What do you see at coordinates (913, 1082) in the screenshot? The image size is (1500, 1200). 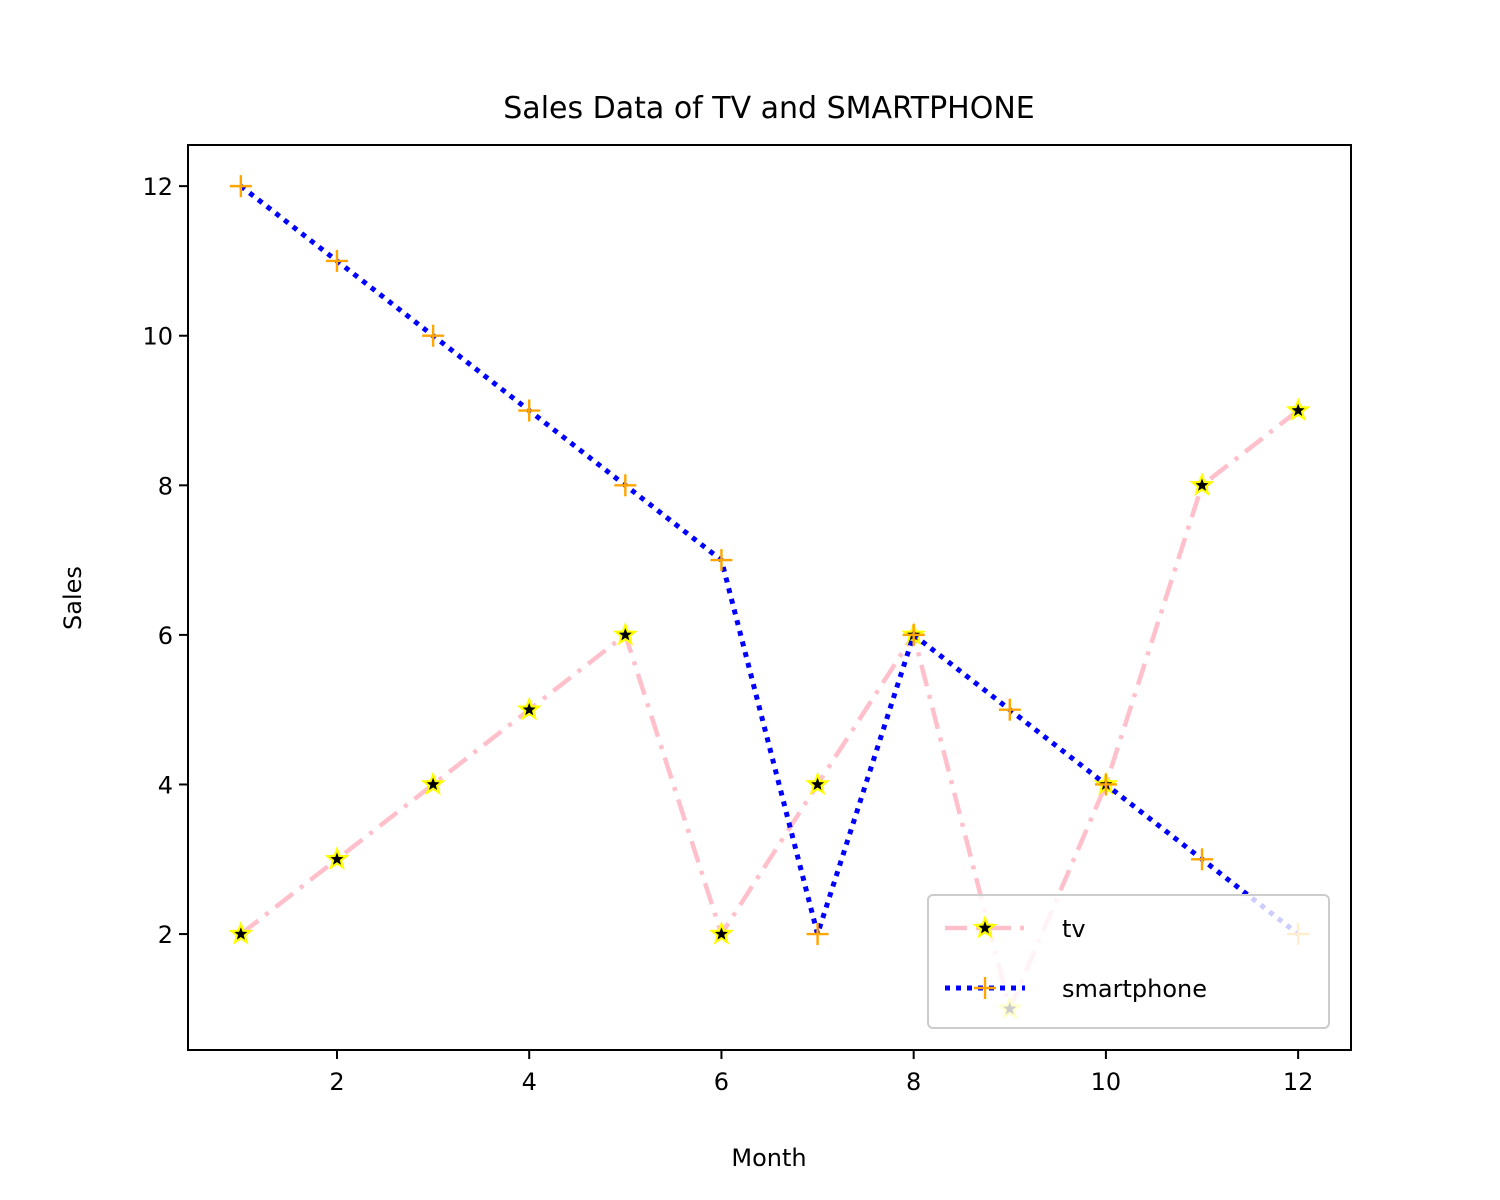 I see `x-tick-label: 8` at bounding box center [913, 1082].